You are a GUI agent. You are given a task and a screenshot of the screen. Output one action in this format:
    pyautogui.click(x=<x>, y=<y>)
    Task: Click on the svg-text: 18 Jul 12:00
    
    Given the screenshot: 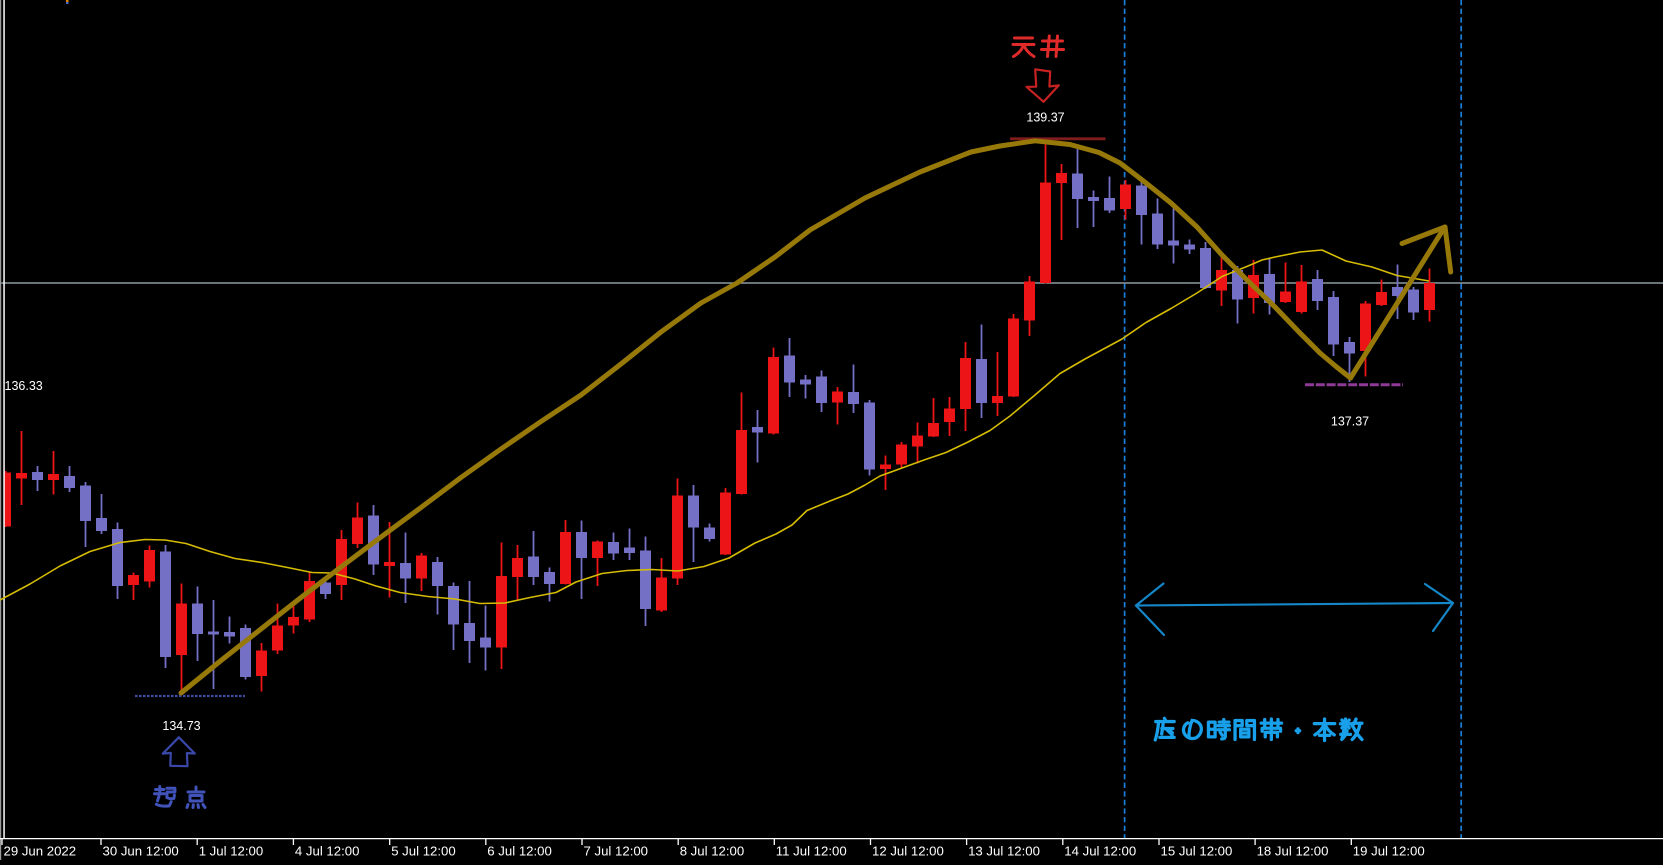 What is the action you would take?
    pyautogui.click(x=1293, y=851)
    